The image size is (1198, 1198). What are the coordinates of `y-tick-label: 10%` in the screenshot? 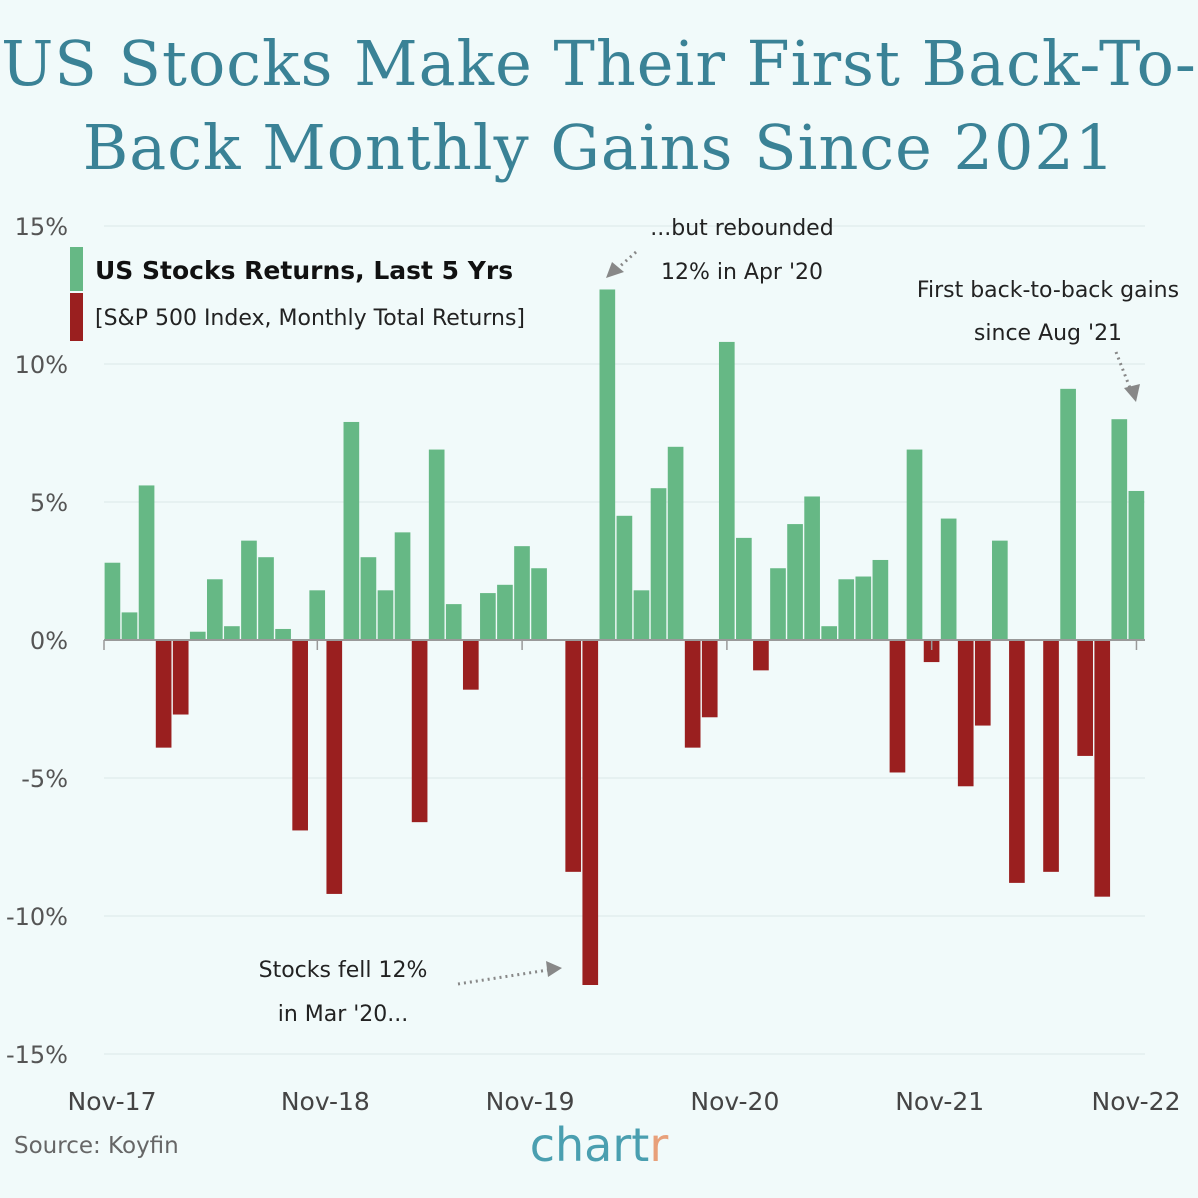 It's located at (41, 365).